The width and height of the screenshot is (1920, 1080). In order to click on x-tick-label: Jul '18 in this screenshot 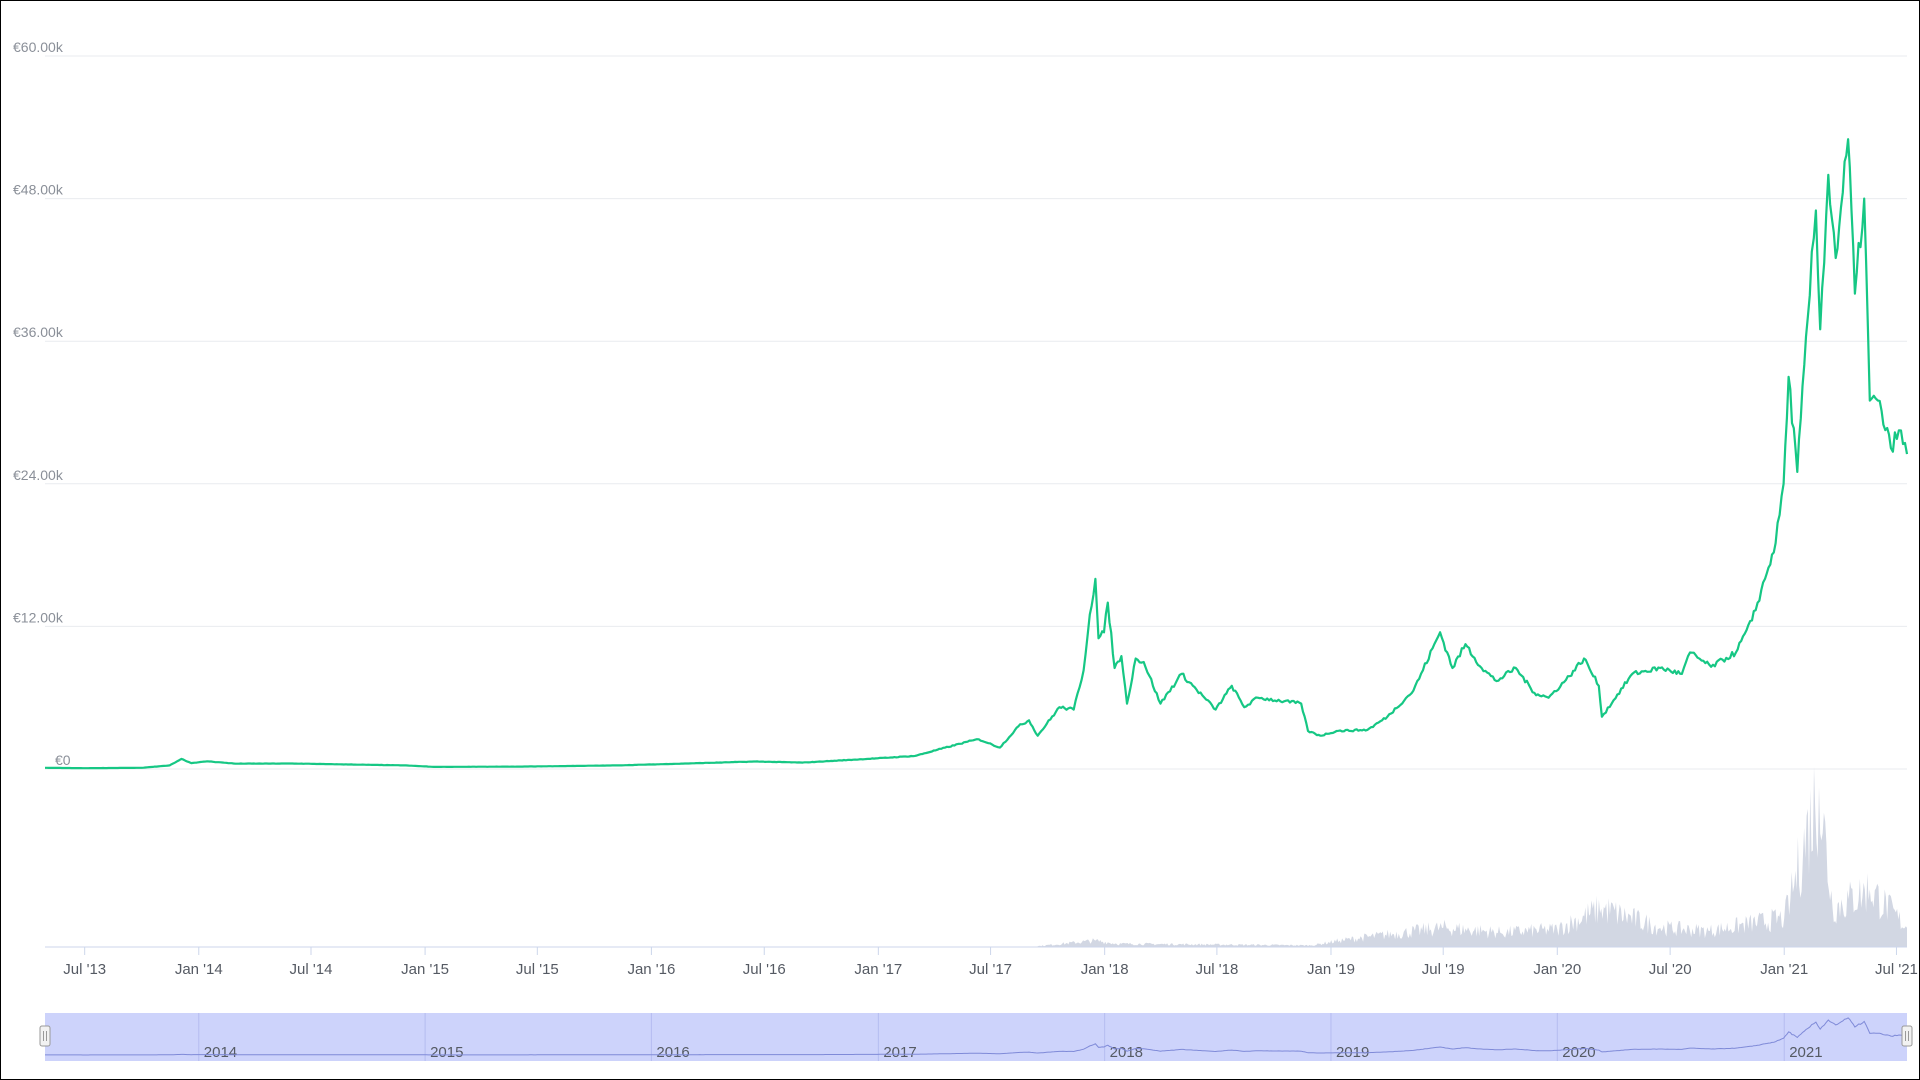, I will do `click(1216, 969)`.